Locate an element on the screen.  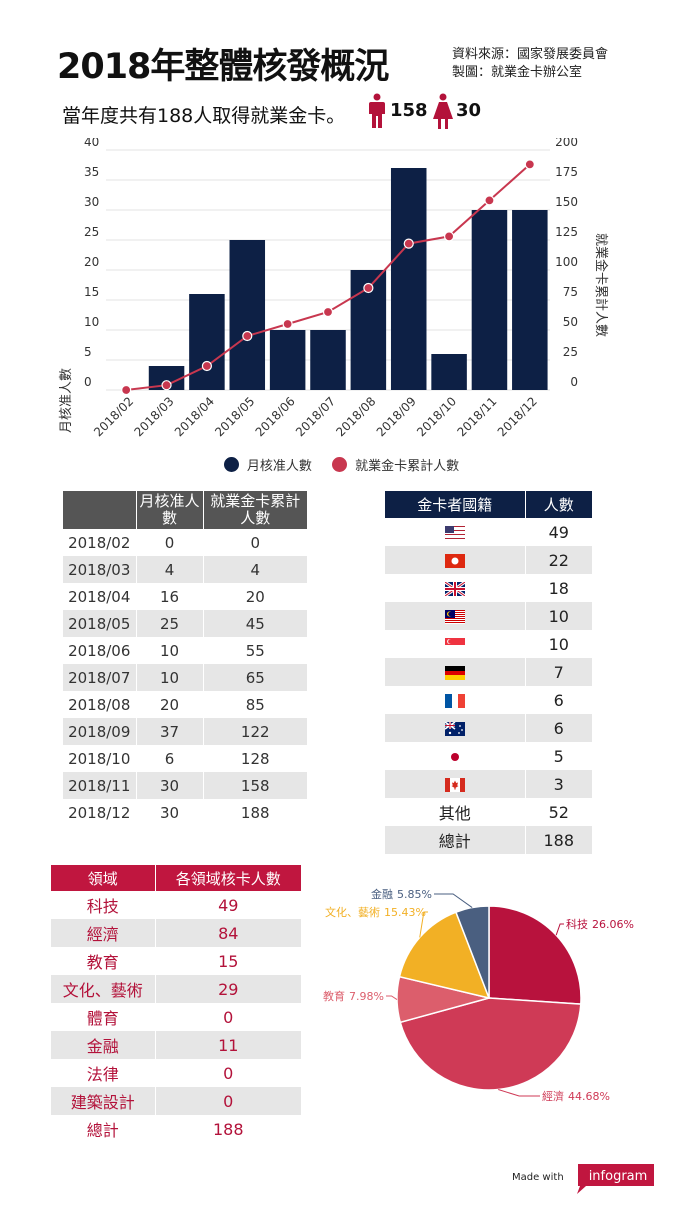
monthly-table-header: 月核准人數 就業金卡累計人數 is located at coordinates (185, 510).